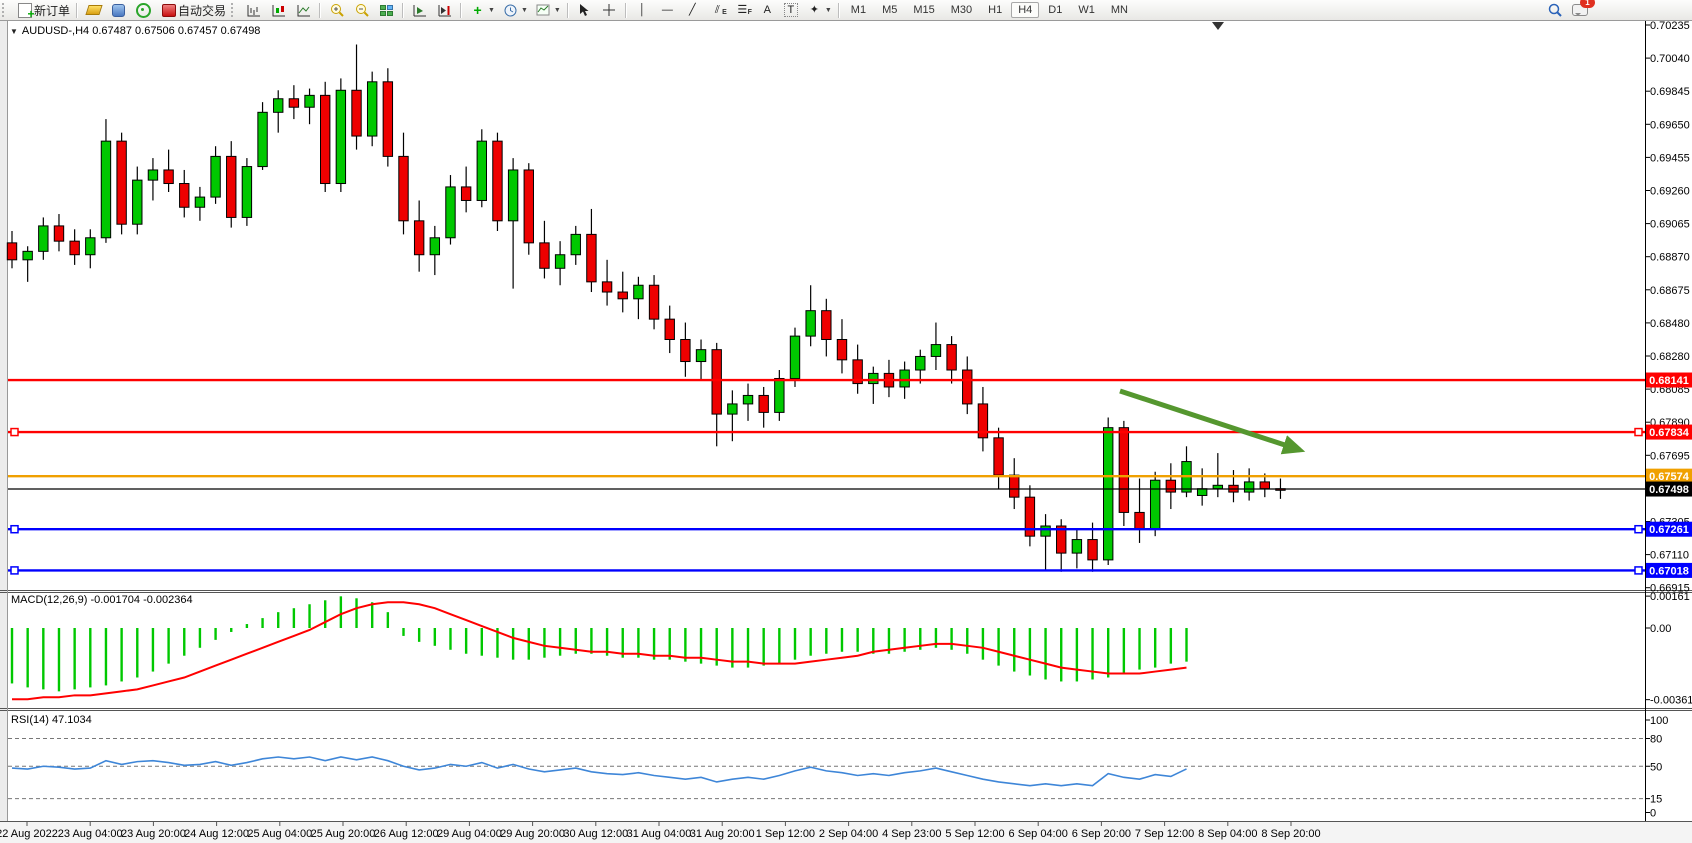  What do you see at coordinates (1669, 530) in the screenshot?
I see `price-level-badge-text: 0.67261` at bounding box center [1669, 530].